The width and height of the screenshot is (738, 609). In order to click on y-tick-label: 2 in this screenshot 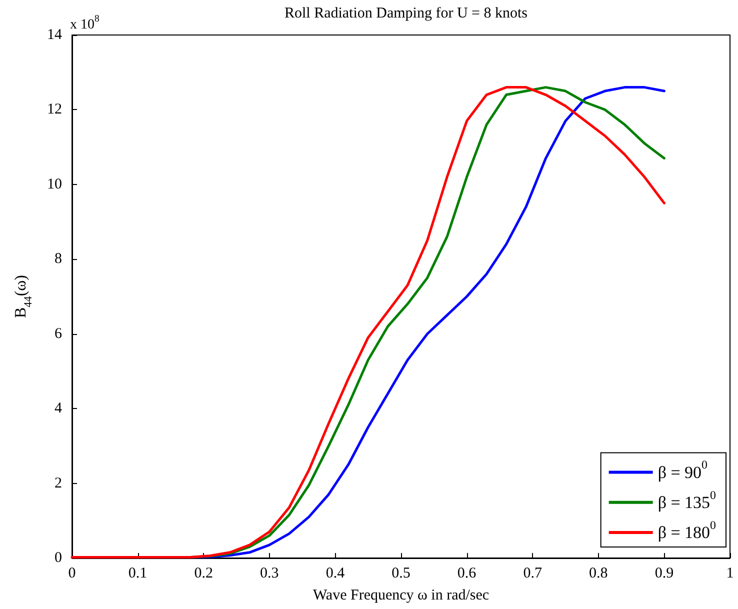, I will do `click(58, 483)`.